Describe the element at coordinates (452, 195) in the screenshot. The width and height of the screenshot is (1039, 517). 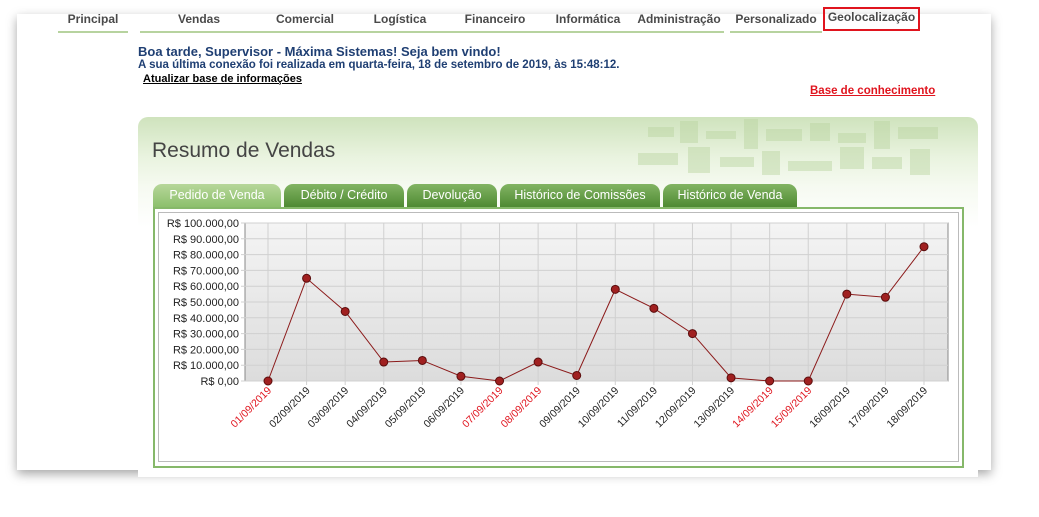
I see `tab-devolucao: Devolução` at that location.